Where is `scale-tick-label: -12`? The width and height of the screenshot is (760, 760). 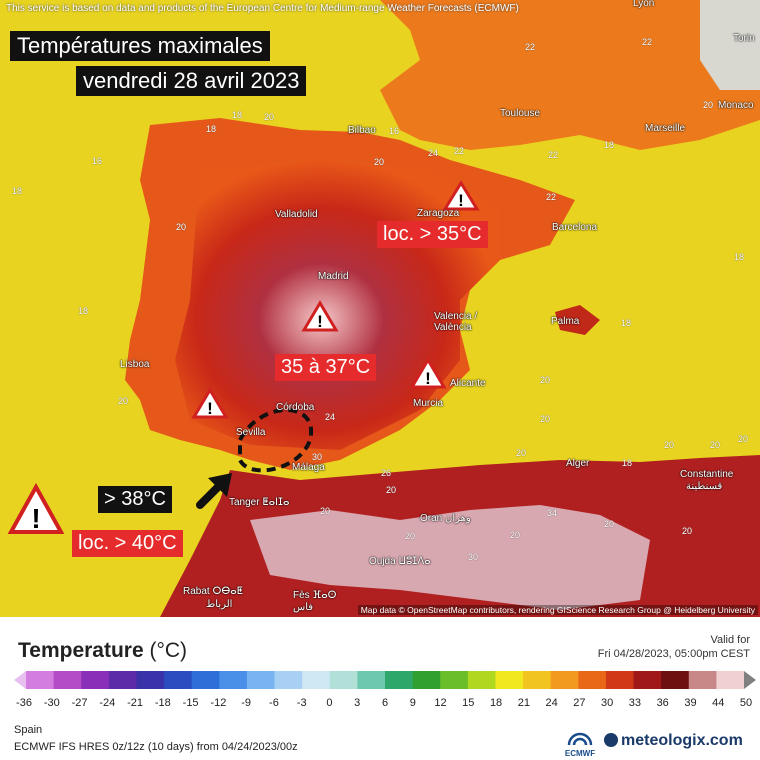
scale-tick-label: -12 is located at coordinates (218, 703).